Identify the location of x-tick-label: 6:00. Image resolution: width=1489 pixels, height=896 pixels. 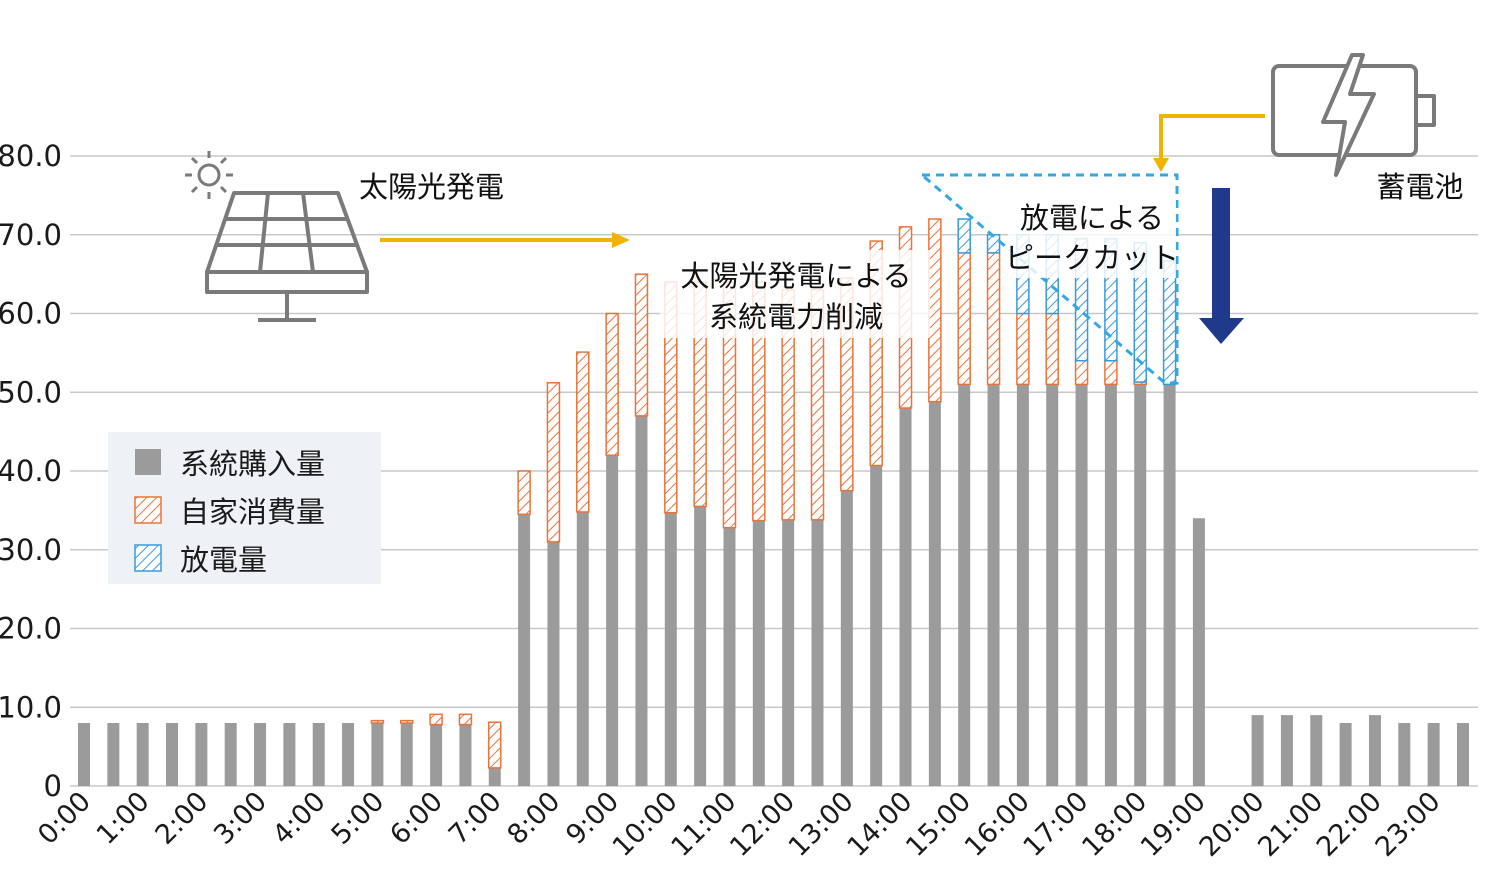
(416, 818).